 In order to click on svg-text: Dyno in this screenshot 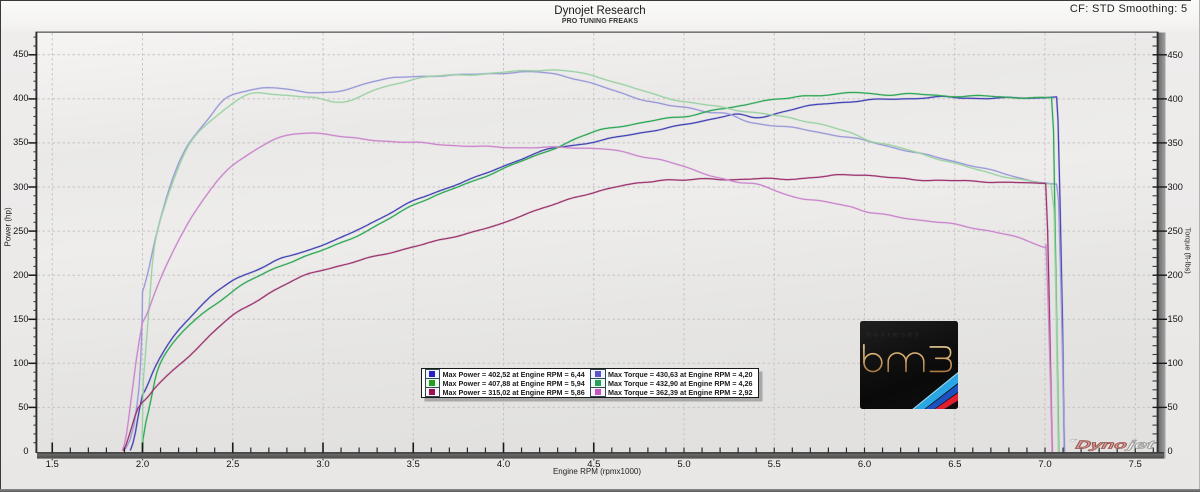, I will do `click(1101, 445)`.